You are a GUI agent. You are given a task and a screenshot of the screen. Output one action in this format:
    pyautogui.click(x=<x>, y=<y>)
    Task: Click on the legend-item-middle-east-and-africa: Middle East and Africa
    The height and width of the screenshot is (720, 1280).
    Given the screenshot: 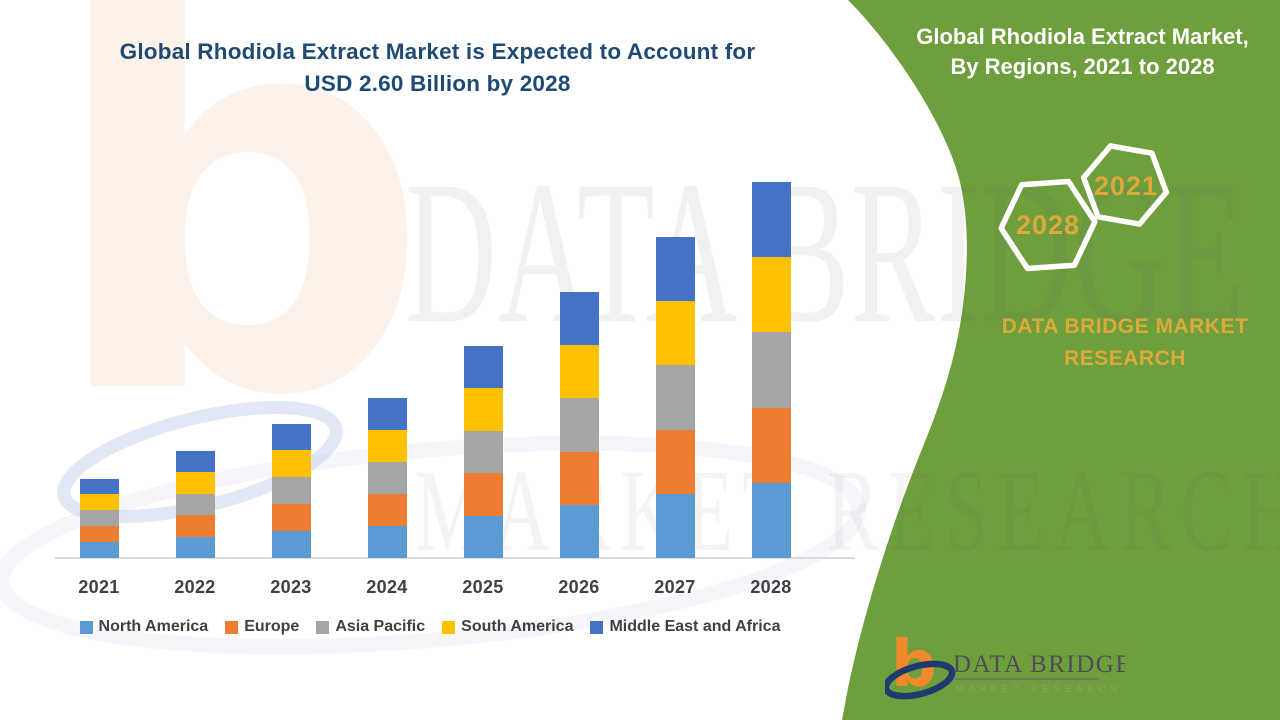 What is the action you would take?
    pyautogui.click(x=685, y=627)
    